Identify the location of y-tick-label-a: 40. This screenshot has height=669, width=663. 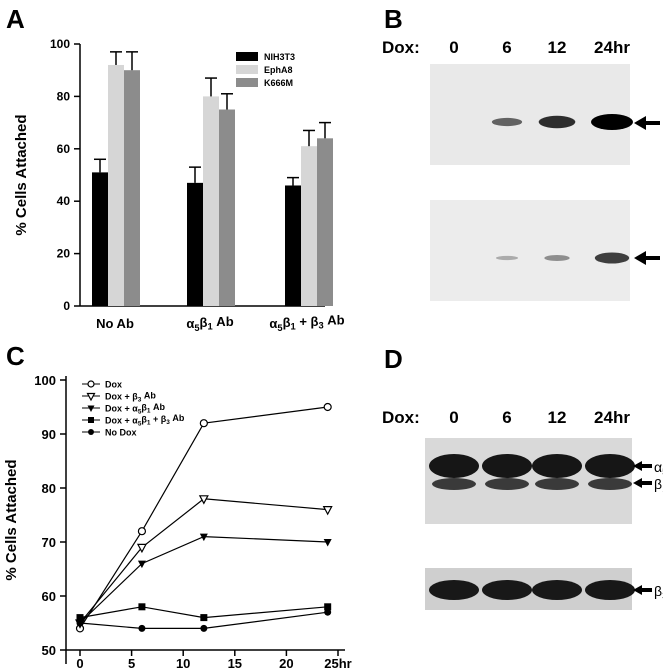
(64, 201).